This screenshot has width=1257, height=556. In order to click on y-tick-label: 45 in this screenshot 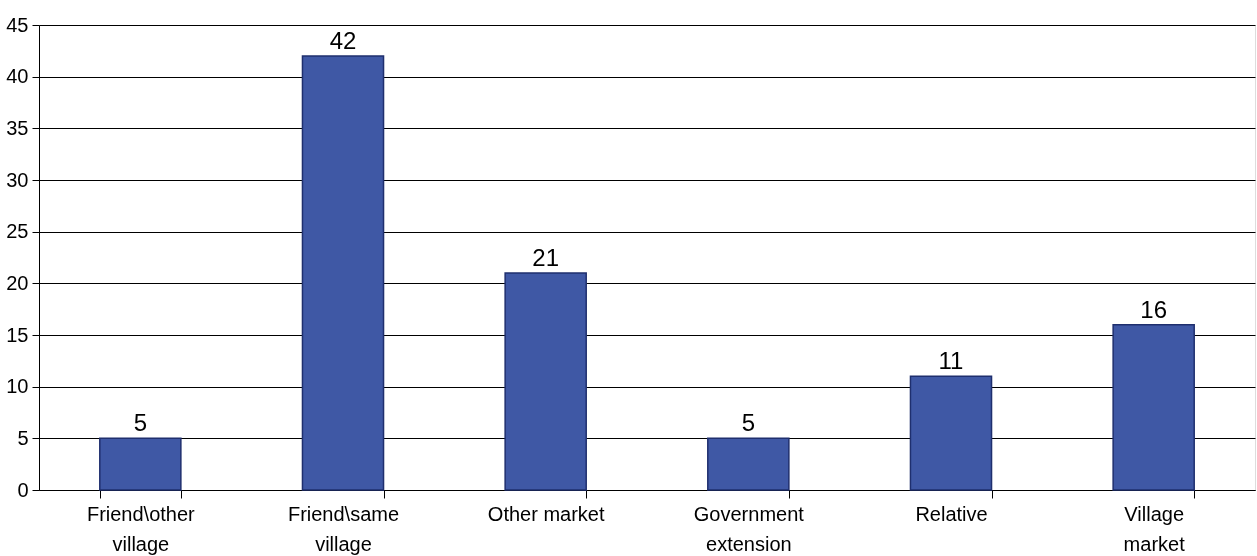, I will do `click(17, 24)`.